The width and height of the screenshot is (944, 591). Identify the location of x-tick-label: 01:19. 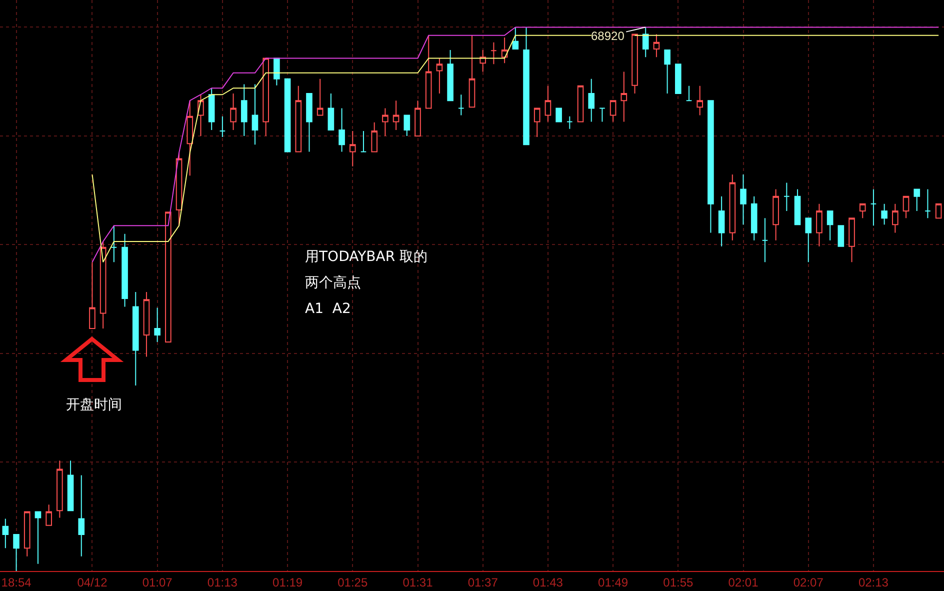
(287, 582).